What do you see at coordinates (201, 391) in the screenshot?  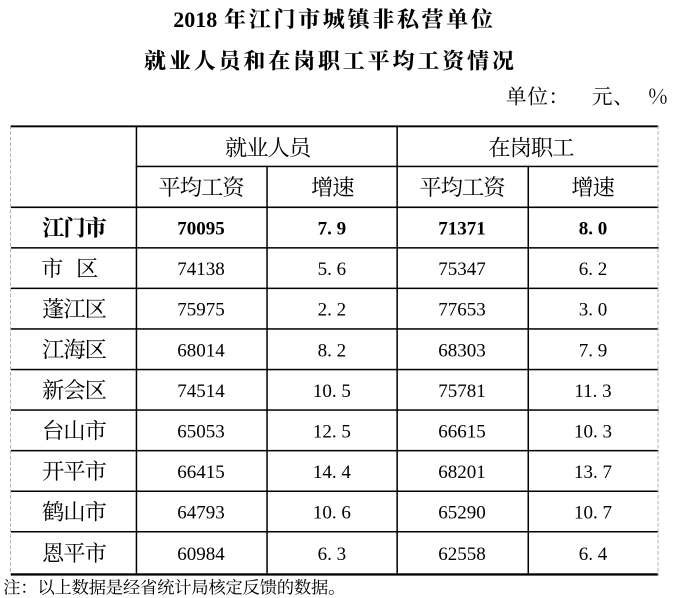 I see `svg-text: 74514` at bounding box center [201, 391].